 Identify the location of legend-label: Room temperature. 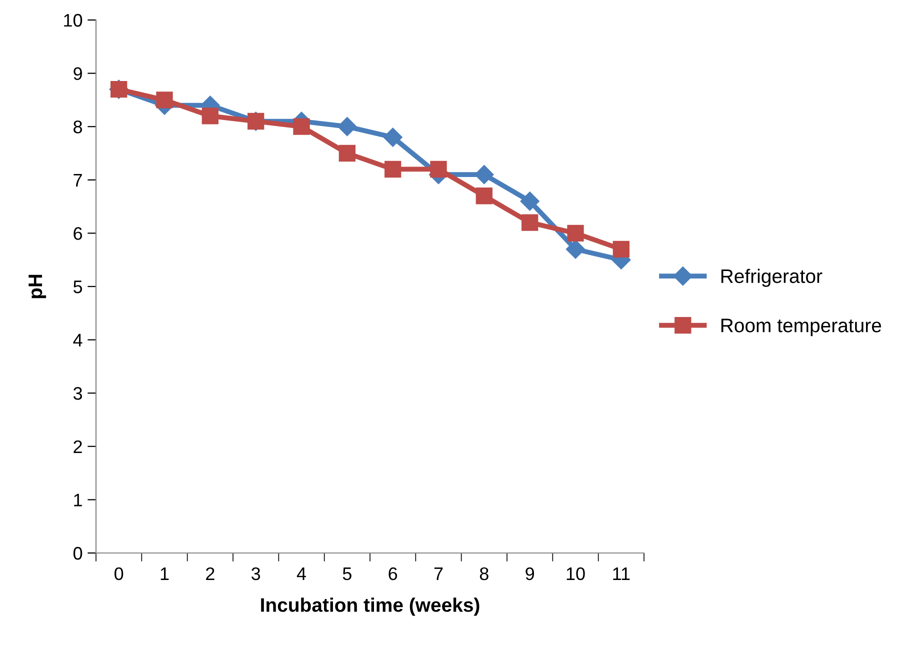
(801, 327).